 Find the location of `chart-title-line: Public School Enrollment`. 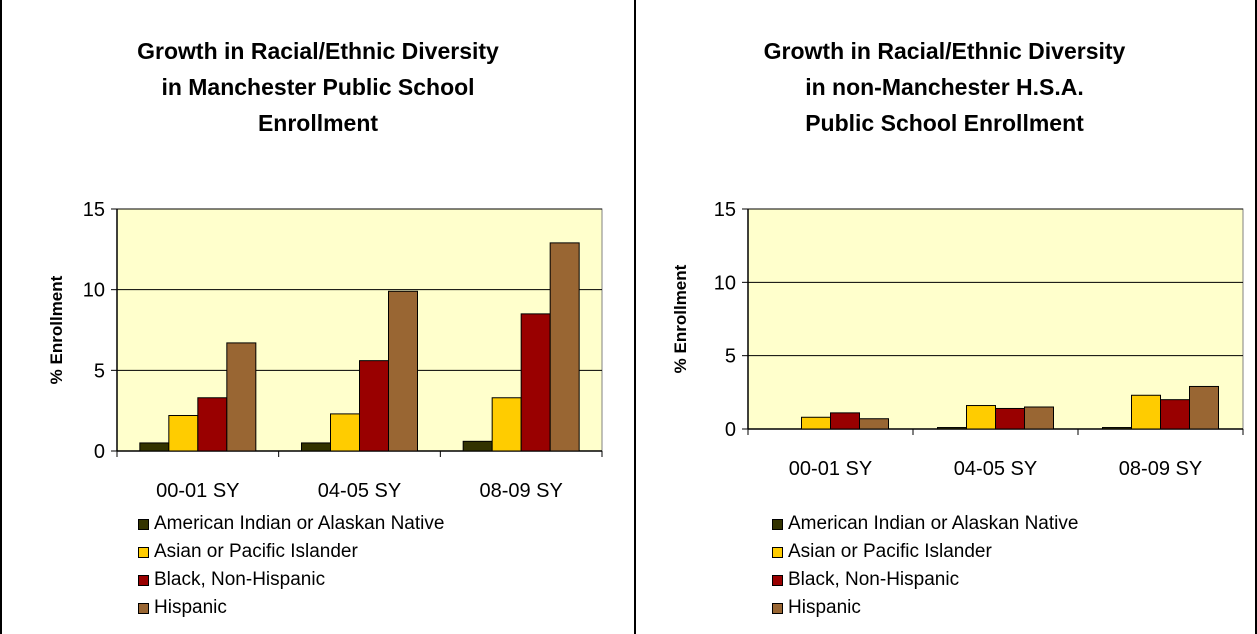

chart-title-line: Public School Enrollment is located at coordinates (944, 123).